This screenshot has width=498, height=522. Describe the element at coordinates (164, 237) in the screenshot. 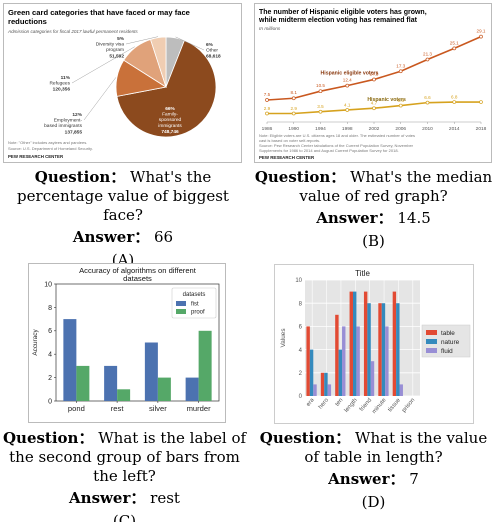

I see `answer-text: 66` at that location.